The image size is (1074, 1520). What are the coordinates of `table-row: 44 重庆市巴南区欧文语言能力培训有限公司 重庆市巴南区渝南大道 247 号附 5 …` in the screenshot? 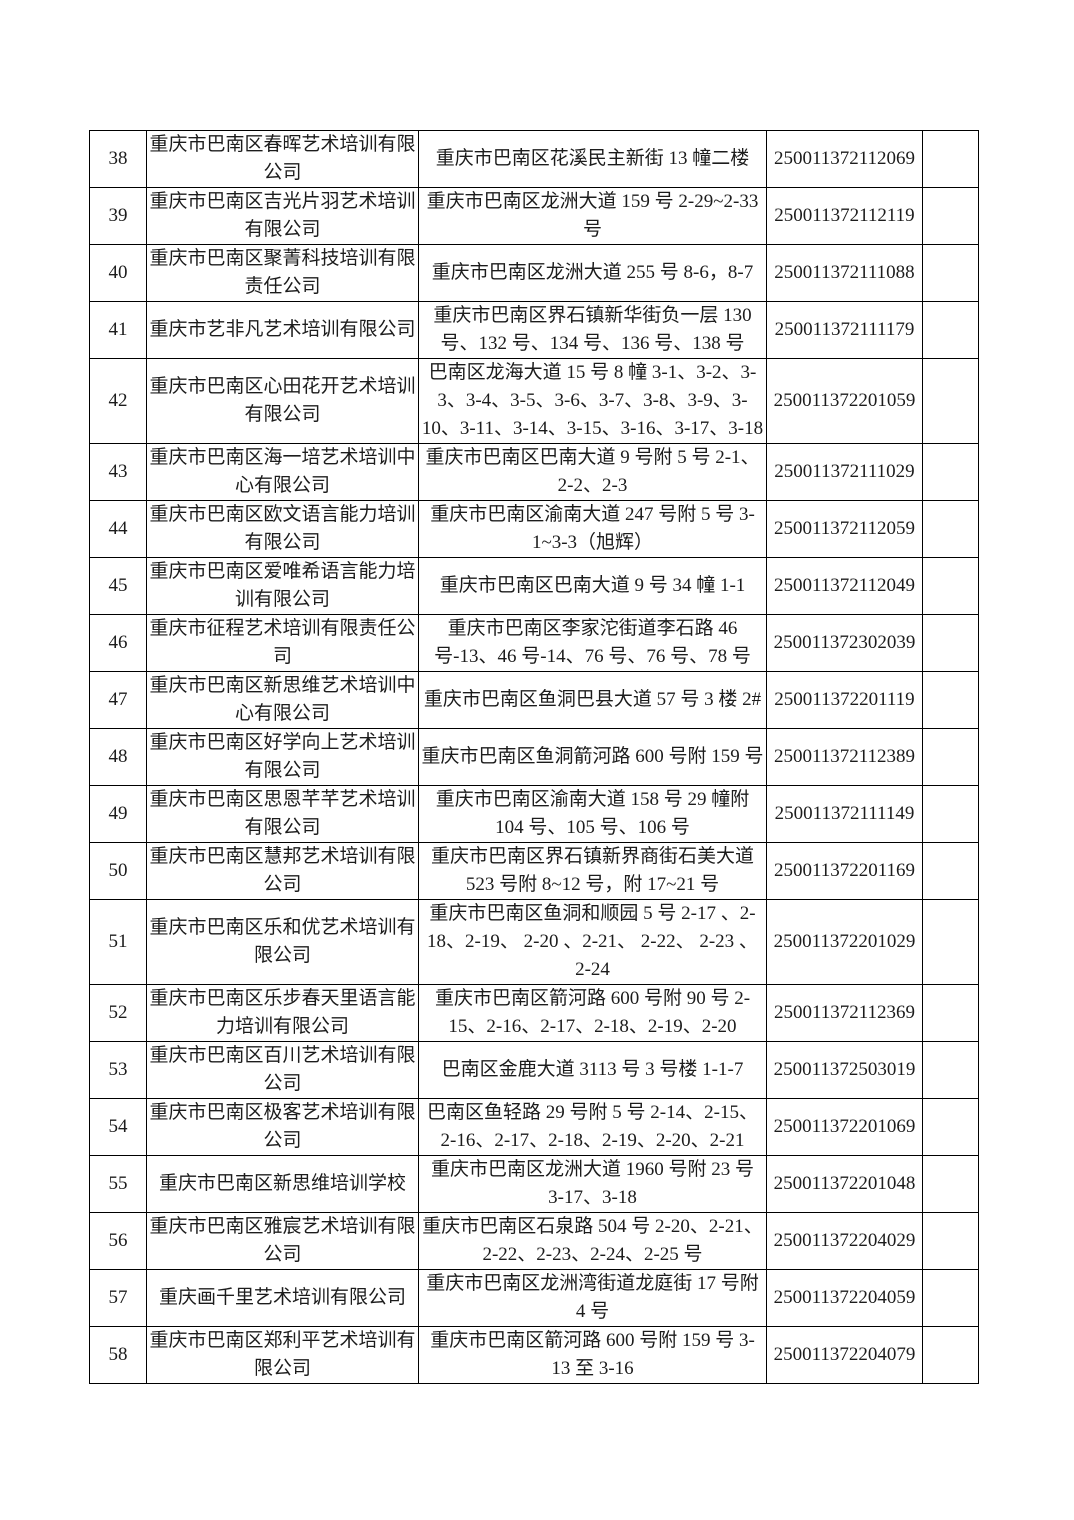 It's located at (534, 529).